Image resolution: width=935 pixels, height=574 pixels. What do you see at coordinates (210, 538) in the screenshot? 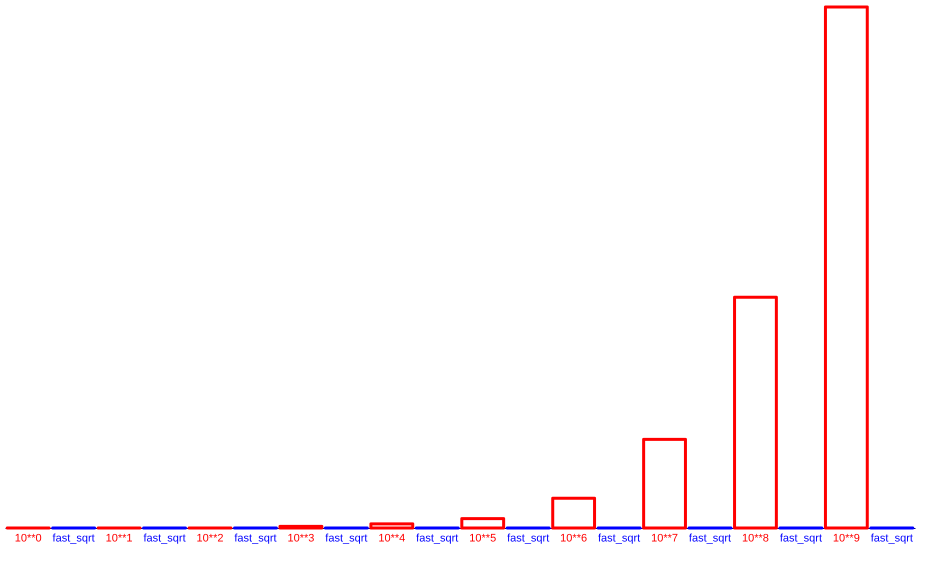
I see `x-tick-label: 10**2` at bounding box center [210, 538].